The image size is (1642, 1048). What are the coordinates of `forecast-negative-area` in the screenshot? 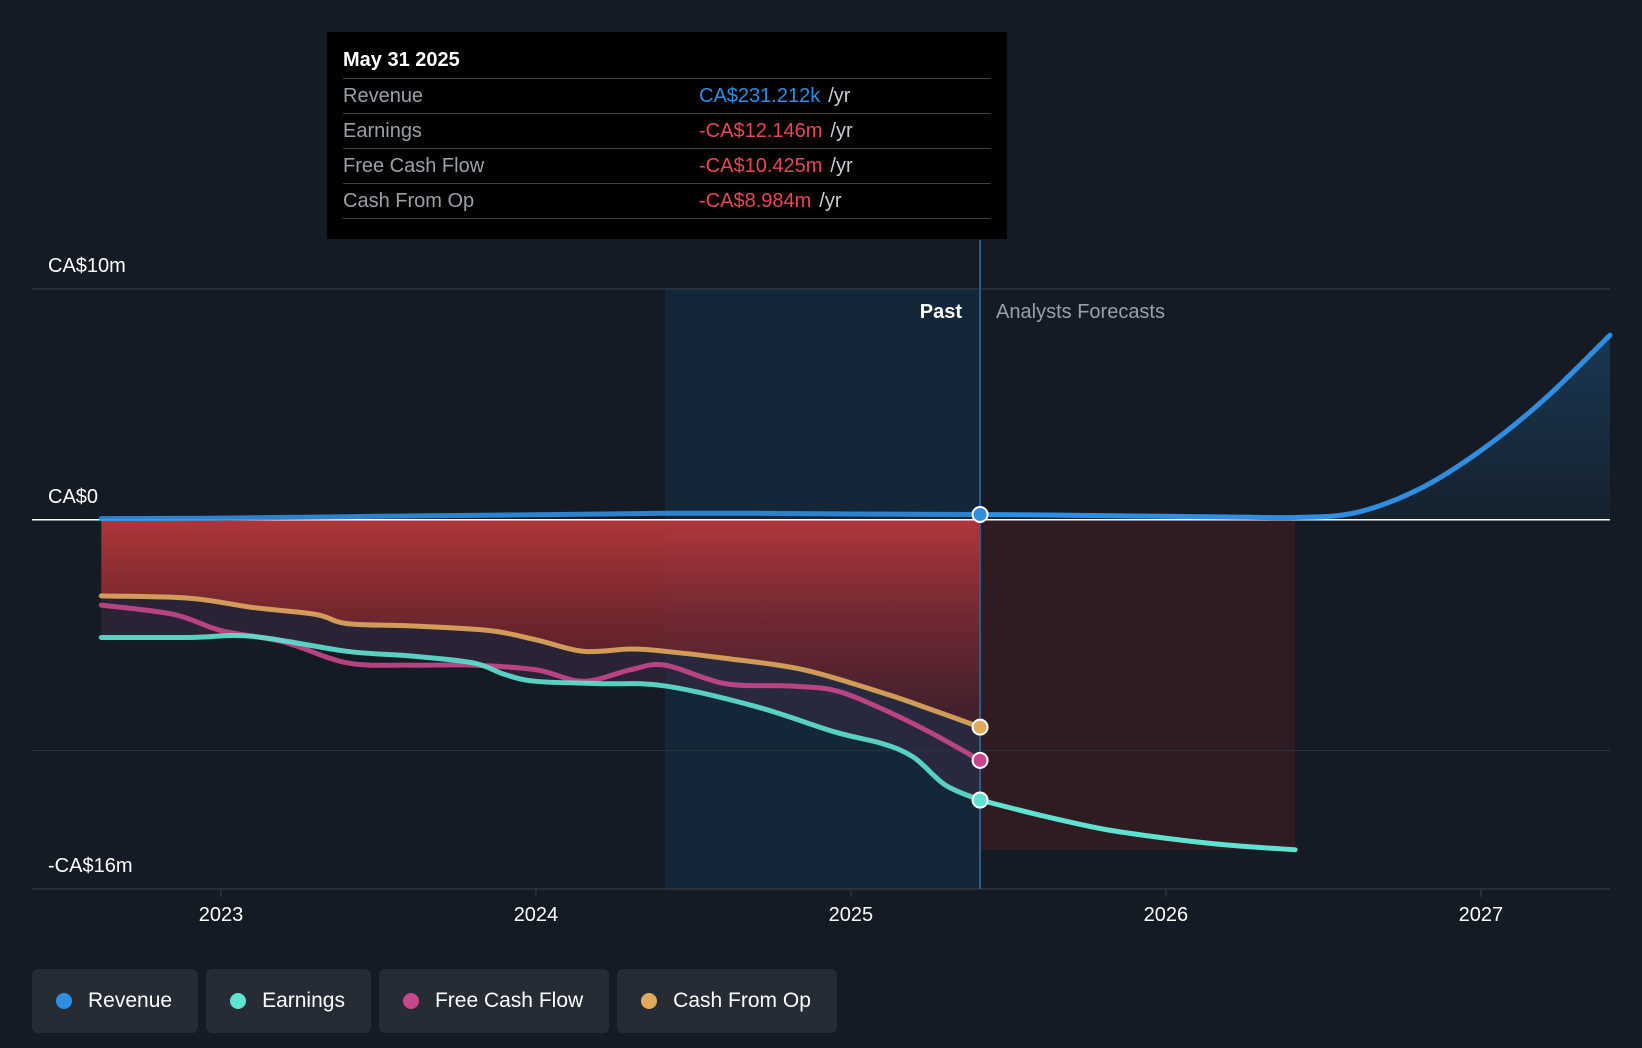 It's located at (1138, 684).